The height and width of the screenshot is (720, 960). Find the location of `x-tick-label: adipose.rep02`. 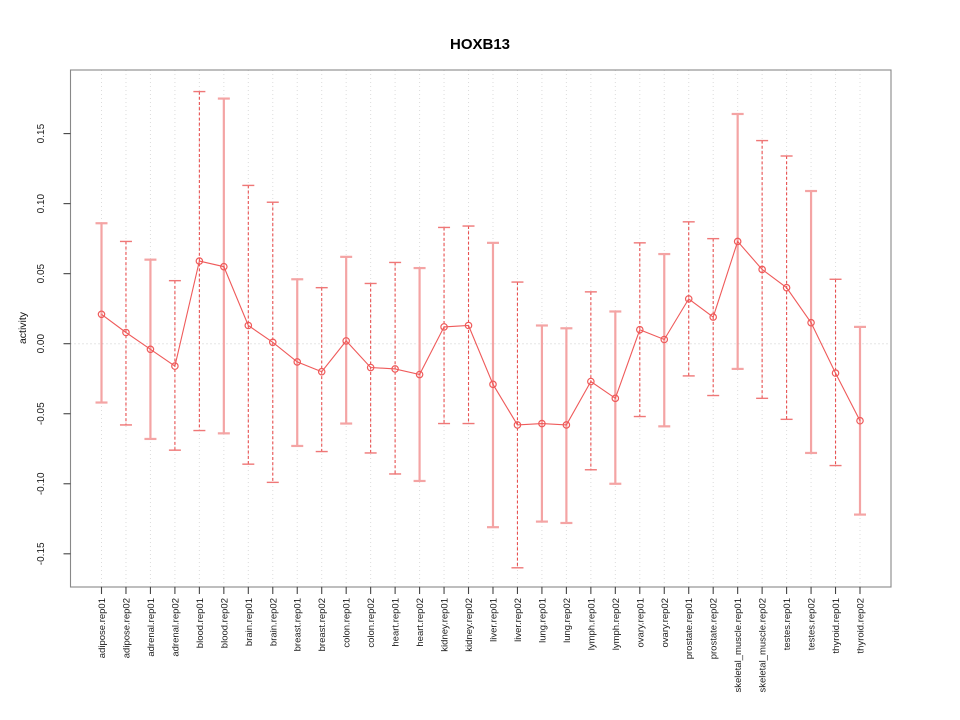

x-tick-label: adipose.rep02 is located at coordinates (126, 628).